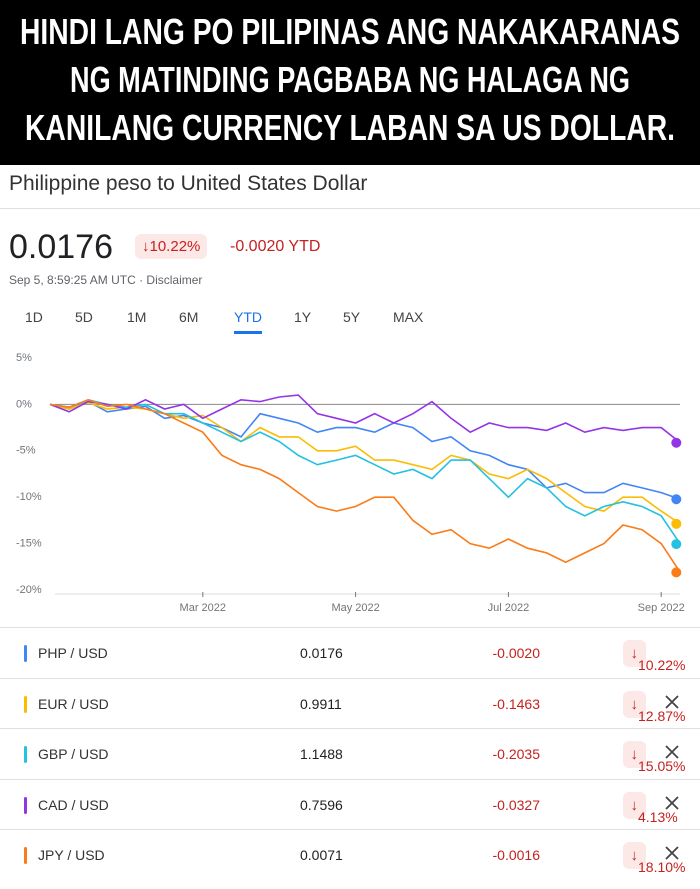  Describe the element at coordinates (516, 703) in the screenshot. I see `change: -0.1463` at that location.